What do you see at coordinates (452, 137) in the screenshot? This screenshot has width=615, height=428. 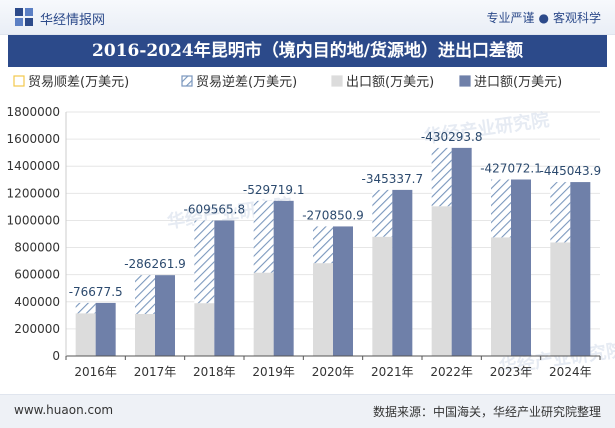 I see `data-label: -430293.8` at bounding box center [452, 137].